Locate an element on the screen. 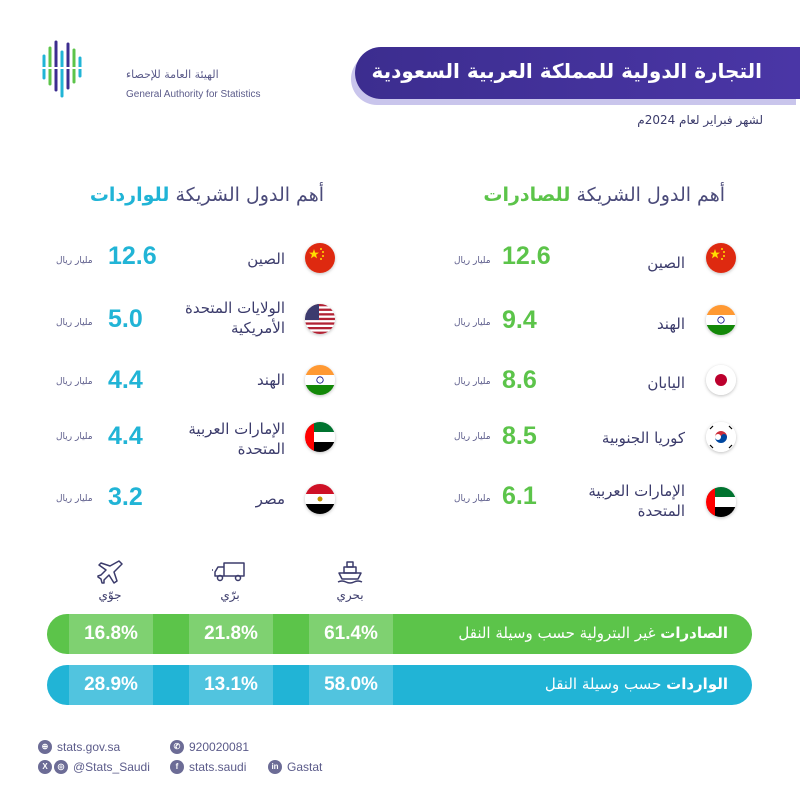  export-value: 6.1 is located at coordinates (519, 496).